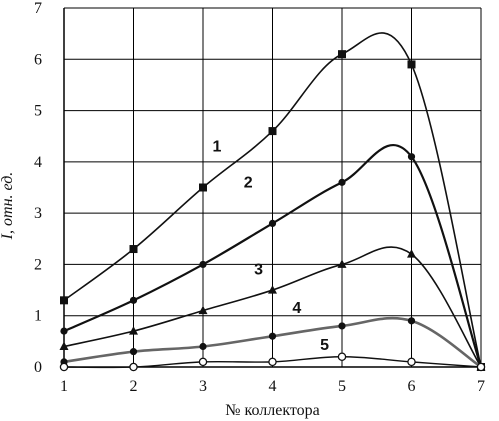 Image resolution: width=499 pixels, height=421 pixels. What do you see at coordinates (38, 59) in the screenshot?
I see `y-tick-label: 6` at bounding box center [38, 59].